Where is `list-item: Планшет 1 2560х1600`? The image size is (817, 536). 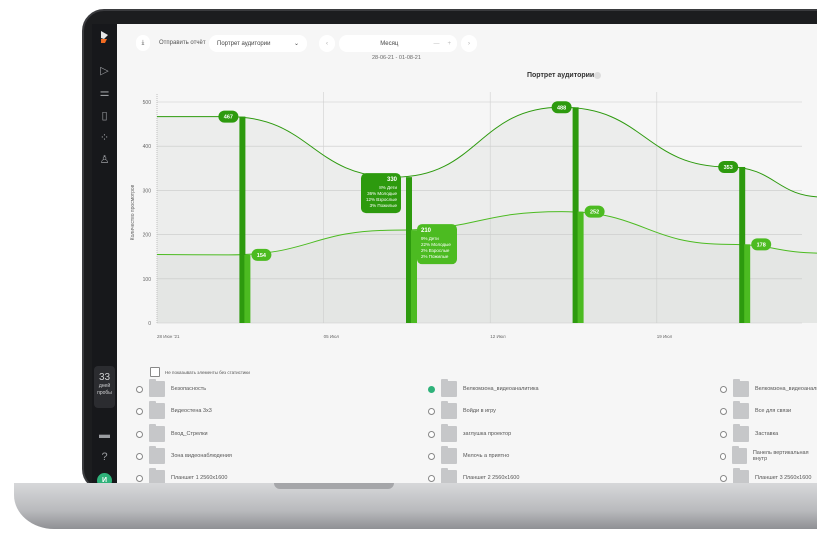 list-item: Планшет 1 2560х1600 is located at coordinates (182, 475).